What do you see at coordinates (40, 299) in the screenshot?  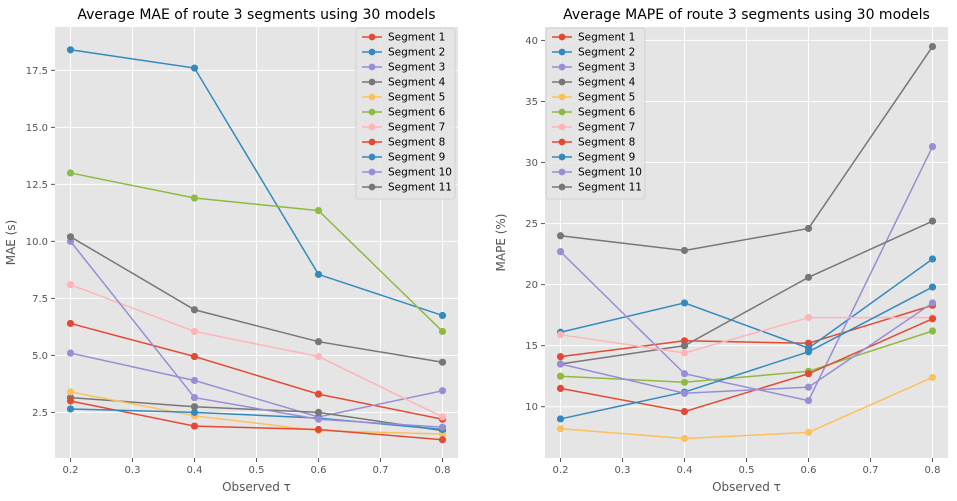 I see `mae-y-tick-label: 7.5` at bounding box center [40, 299].